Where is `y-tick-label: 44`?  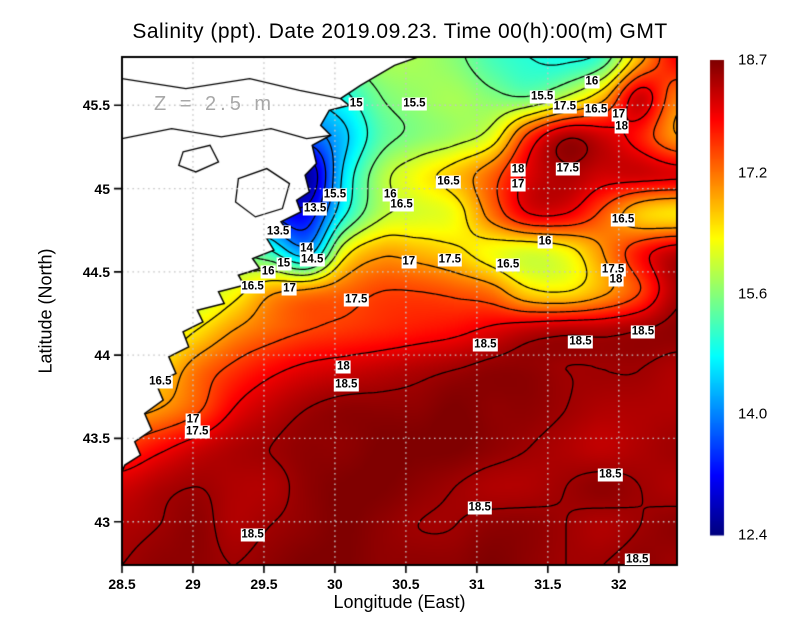
y-tick-label: 44 is located at coordinates (102, 355).